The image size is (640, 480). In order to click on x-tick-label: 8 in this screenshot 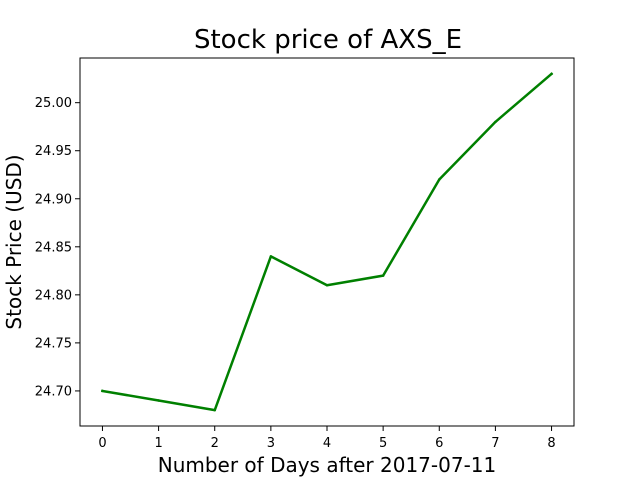, I will do `click(551, 443)`.